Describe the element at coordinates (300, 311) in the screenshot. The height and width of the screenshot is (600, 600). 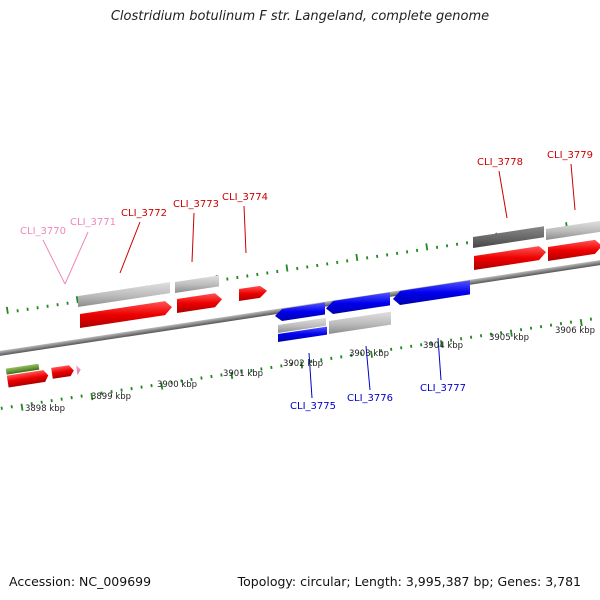
I see `gene-cli-3775-upper` at that location.